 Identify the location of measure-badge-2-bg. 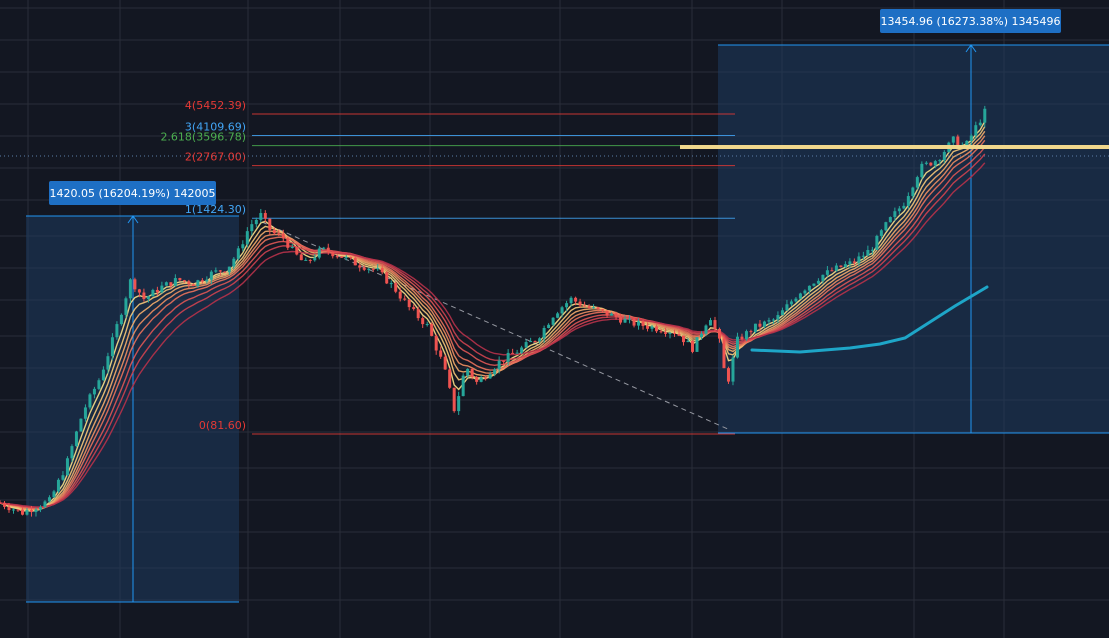
(970, 21).